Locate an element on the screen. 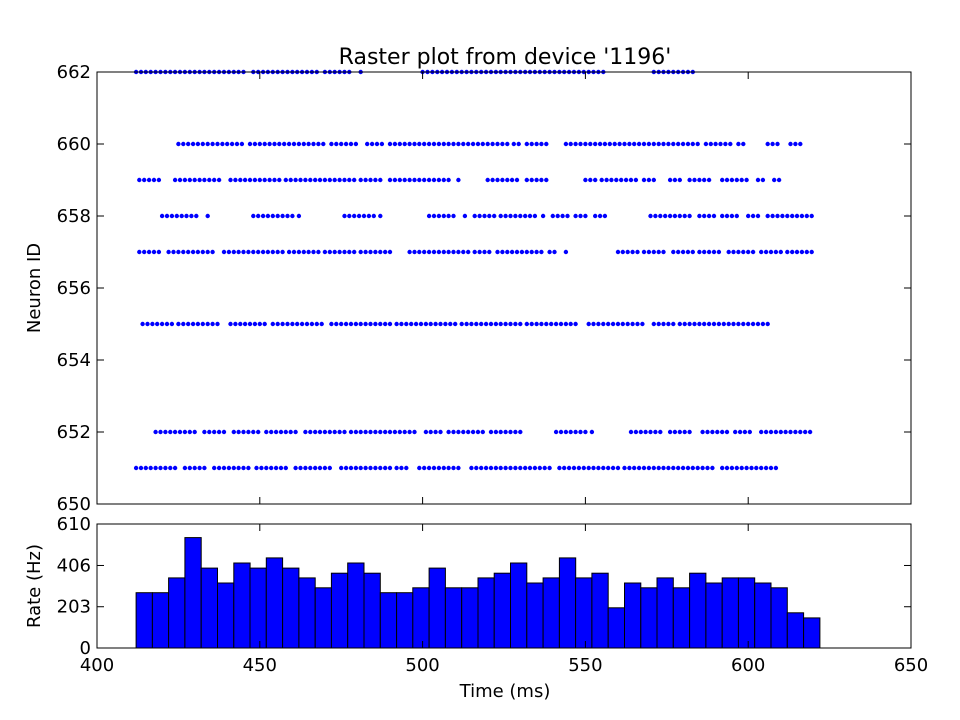 The width and height of the screenshot is (960, 720). rate-y-tick-label: 0 is located at coordinates (85, 648).